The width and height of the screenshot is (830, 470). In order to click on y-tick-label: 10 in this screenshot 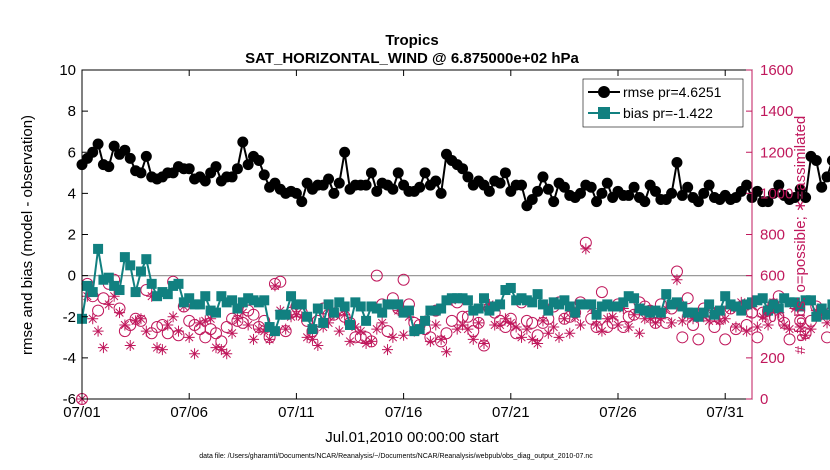, I will do `click(67, 70)`.